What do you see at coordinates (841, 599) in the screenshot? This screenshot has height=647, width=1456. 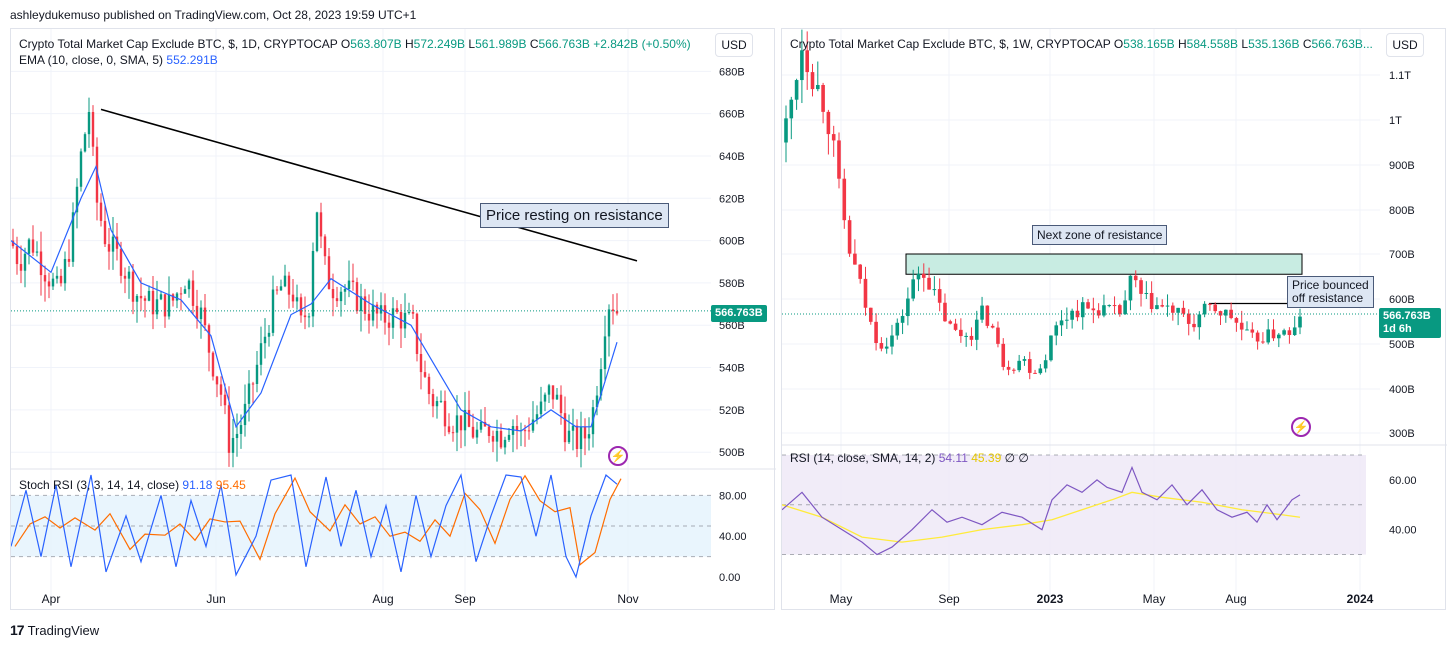 I see `right-x-tick-0: May` at bounding box center [841, 599].